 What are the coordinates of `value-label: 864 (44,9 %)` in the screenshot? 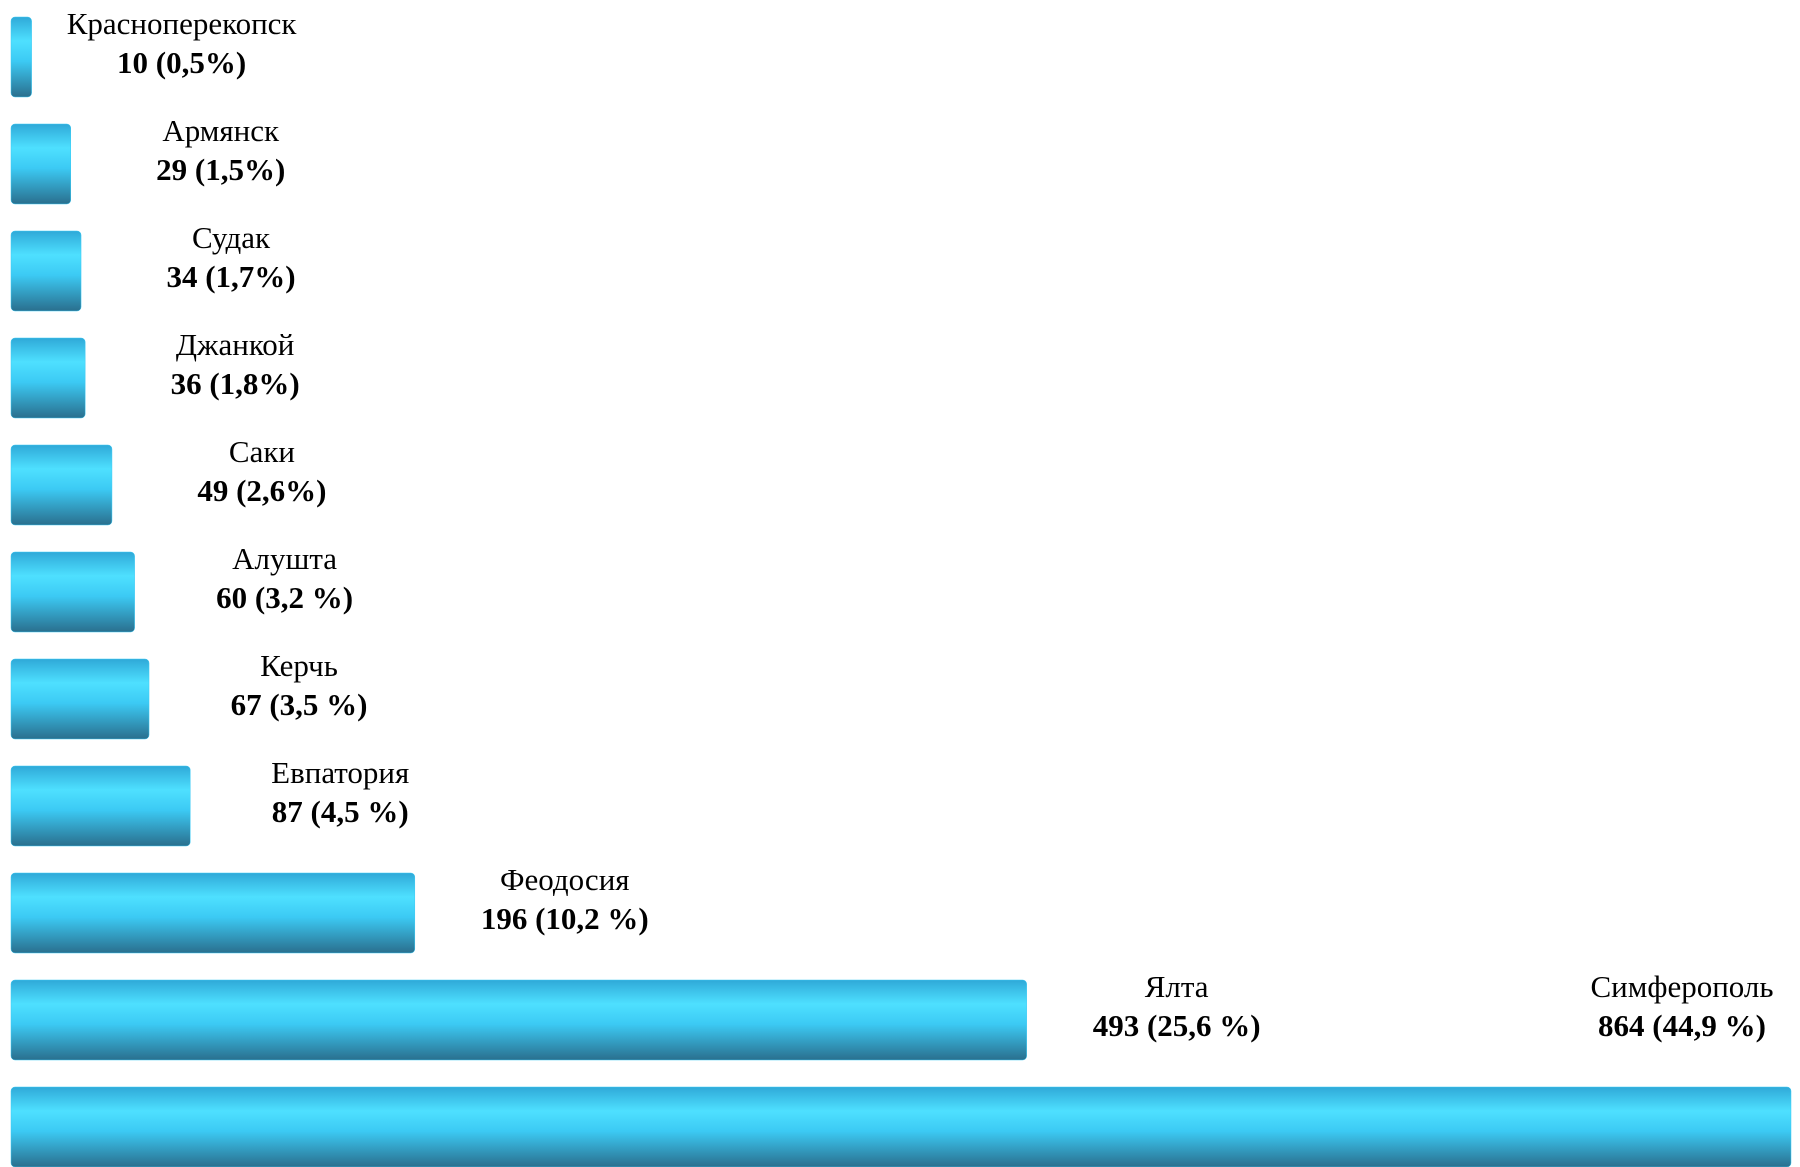 It's located at (1682, 1025).